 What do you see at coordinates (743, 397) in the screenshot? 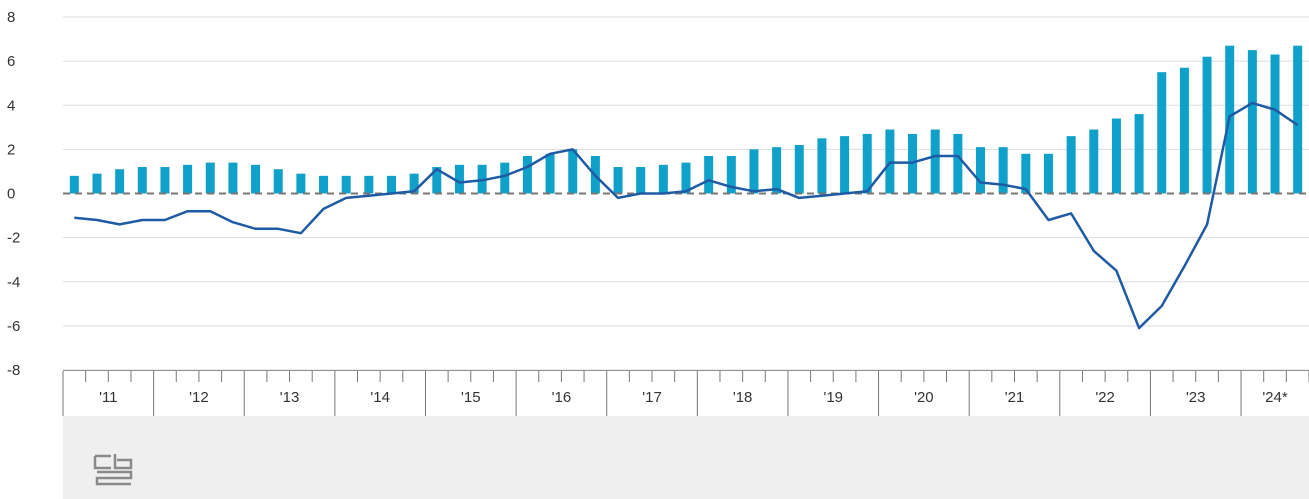
I see `x-tick-label: '18` at bounding box center [743, 397].